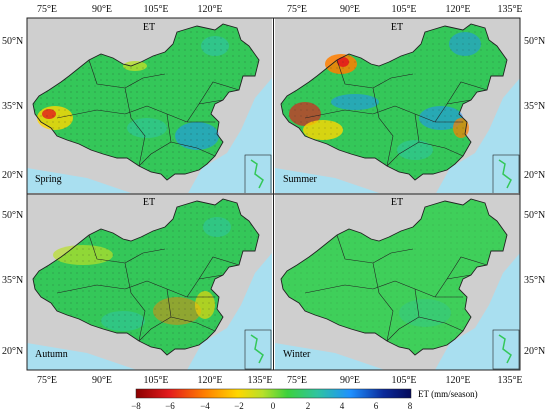  What do you see at coordinates (155, 380) in the screenshot?
I see `lon-tick-bottom-3: 105°E` at bounding box center [155, 380].